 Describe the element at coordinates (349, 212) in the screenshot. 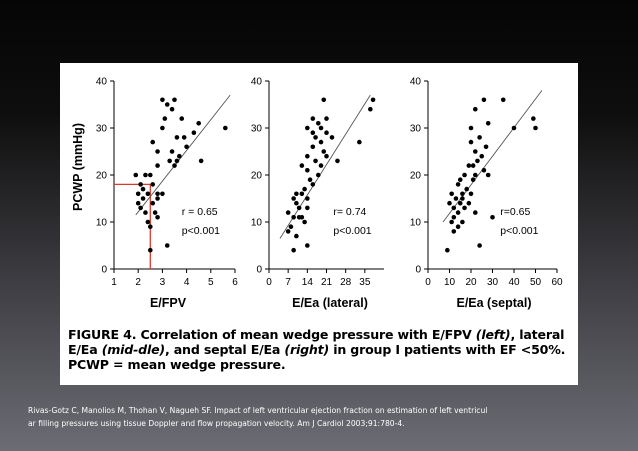

I see `middle-annotation-r: r= 0.74` at that location.